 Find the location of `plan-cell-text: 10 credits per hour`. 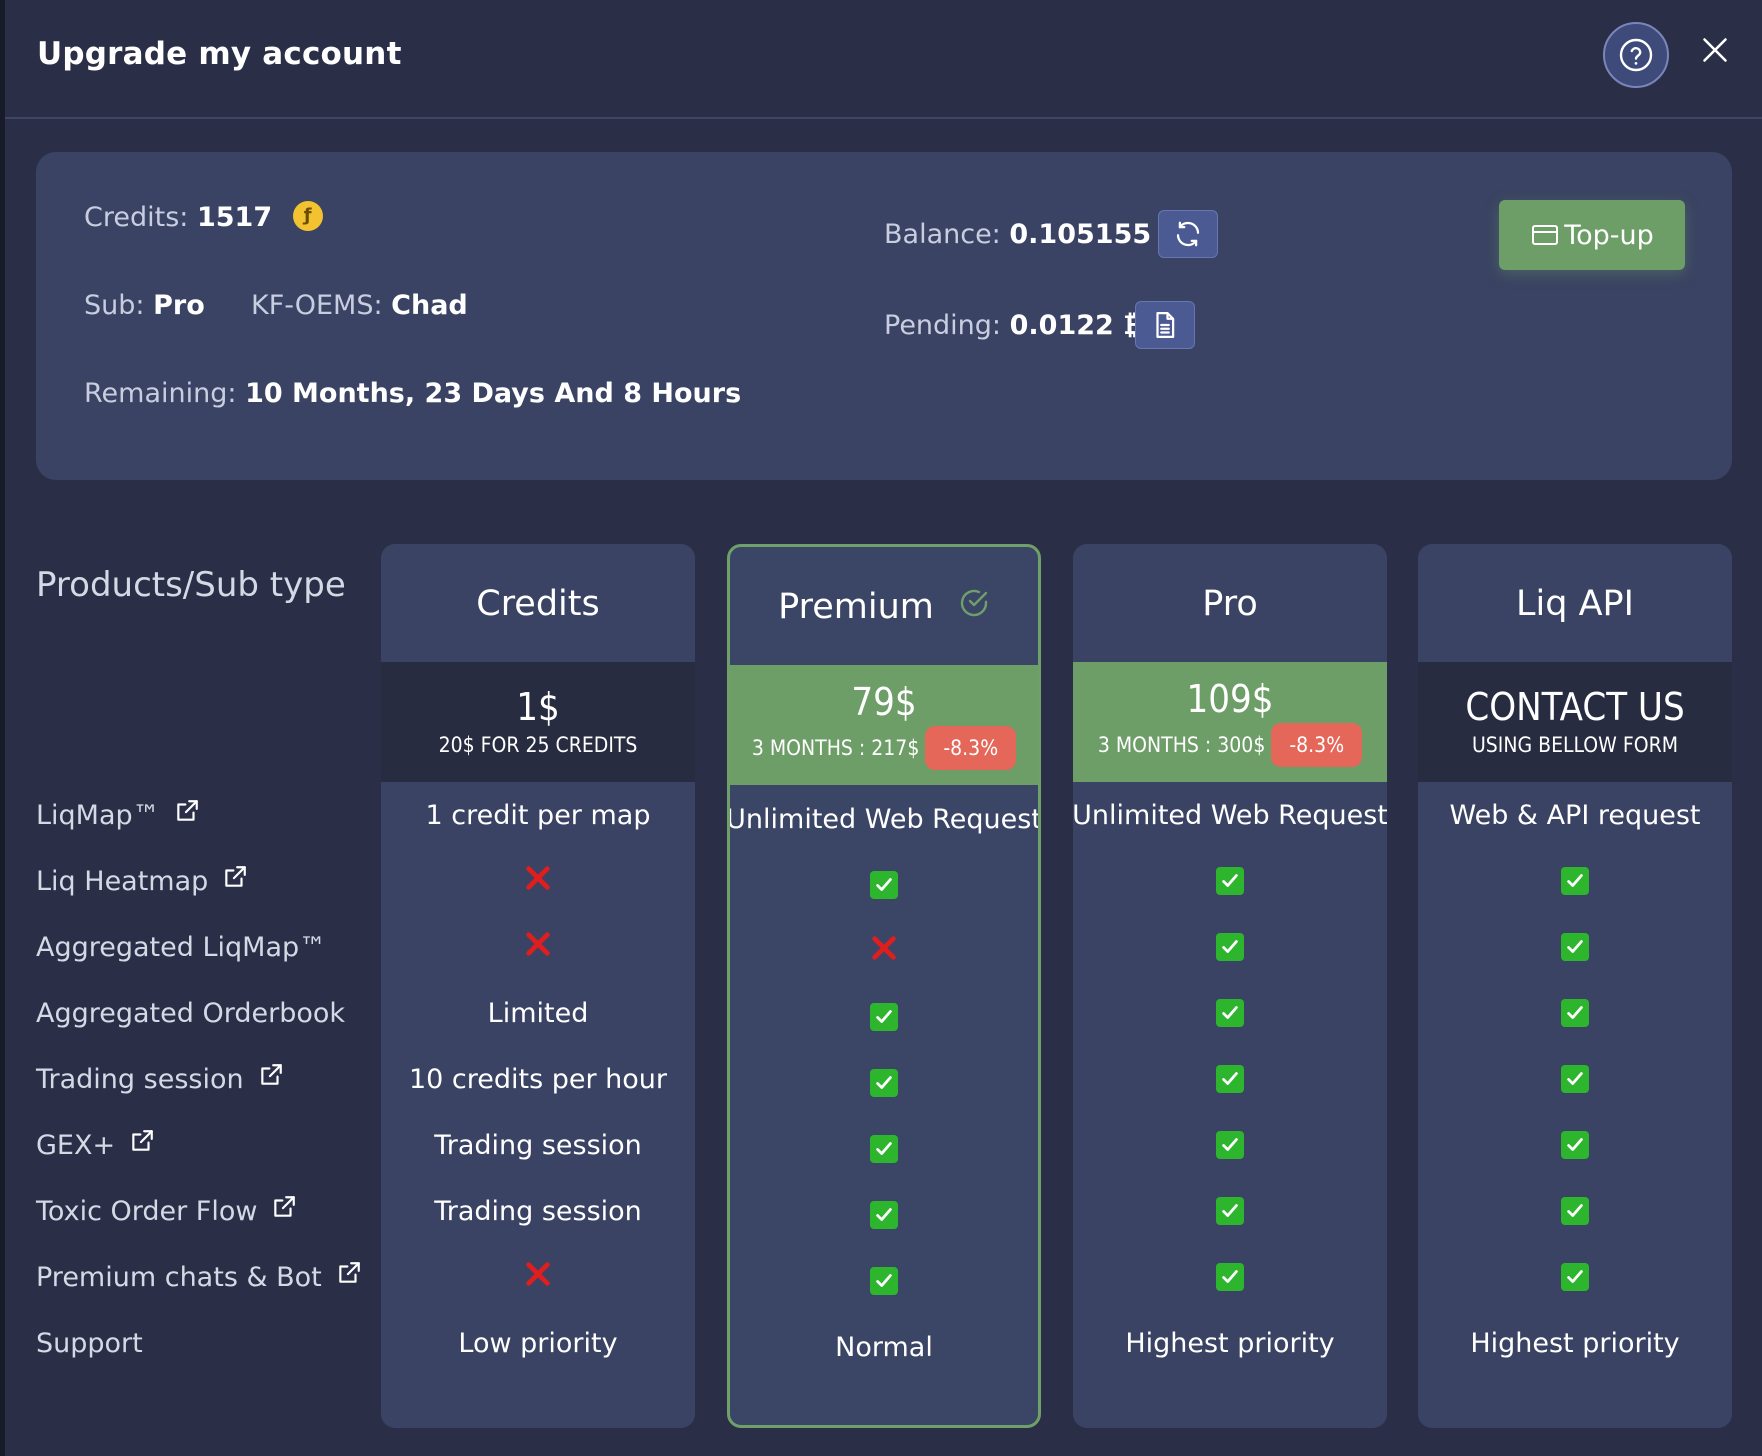

plan-cell-text: 10 credits per hour is located at coordinates (538, 1079).